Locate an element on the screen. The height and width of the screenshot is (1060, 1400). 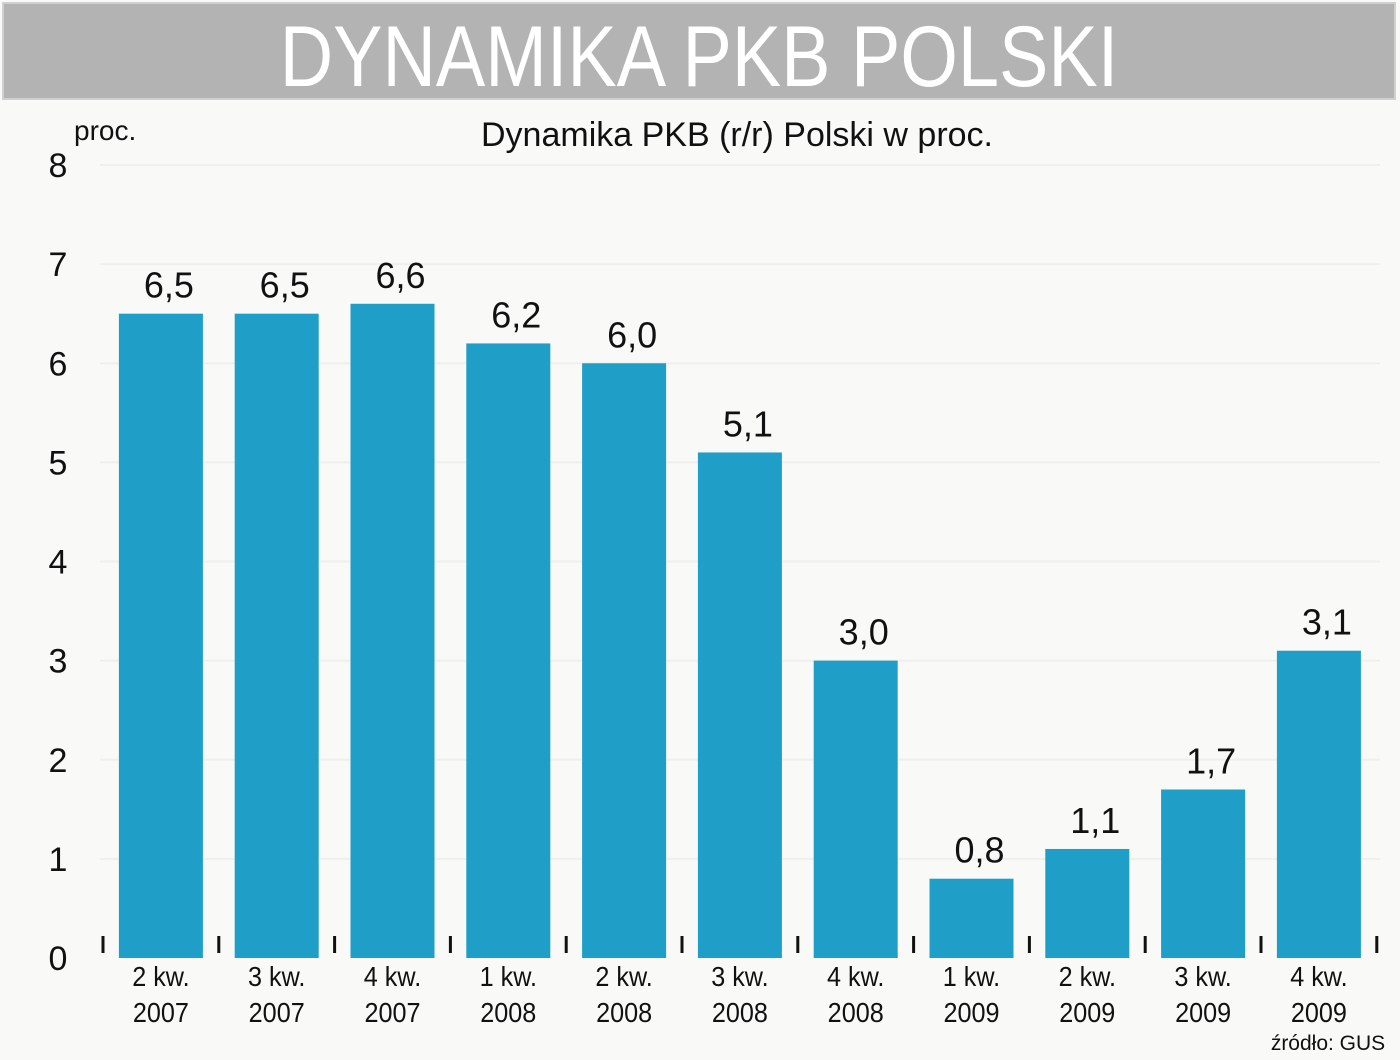
y-tick-label: 1 is located at coordinates (58, 860).